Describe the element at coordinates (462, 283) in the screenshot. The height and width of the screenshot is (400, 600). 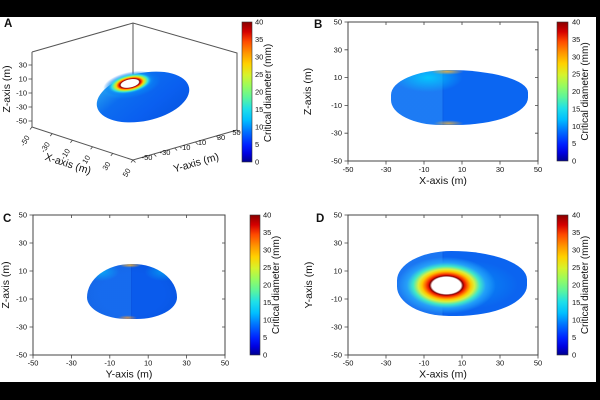
I see `panel-d-surface` at that location.